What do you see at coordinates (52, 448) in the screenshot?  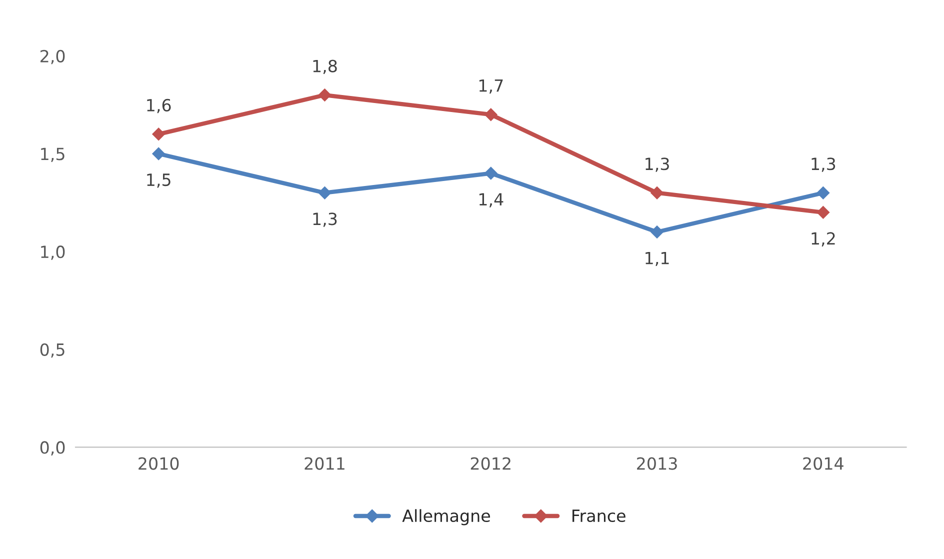 I see `y-tick-label: 0,0` at bounding box center [52, 448].